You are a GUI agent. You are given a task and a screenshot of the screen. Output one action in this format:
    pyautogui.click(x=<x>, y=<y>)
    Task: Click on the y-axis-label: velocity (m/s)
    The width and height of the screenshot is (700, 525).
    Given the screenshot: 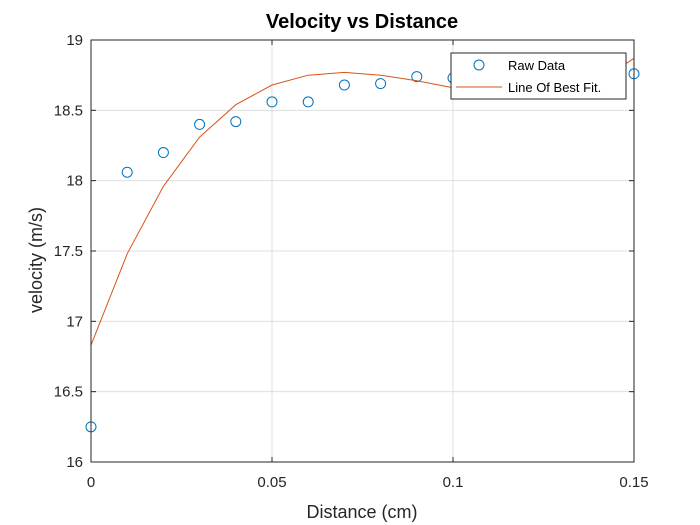 What is the action you would take?
    pyautogui.click(x=36, y=260)
    